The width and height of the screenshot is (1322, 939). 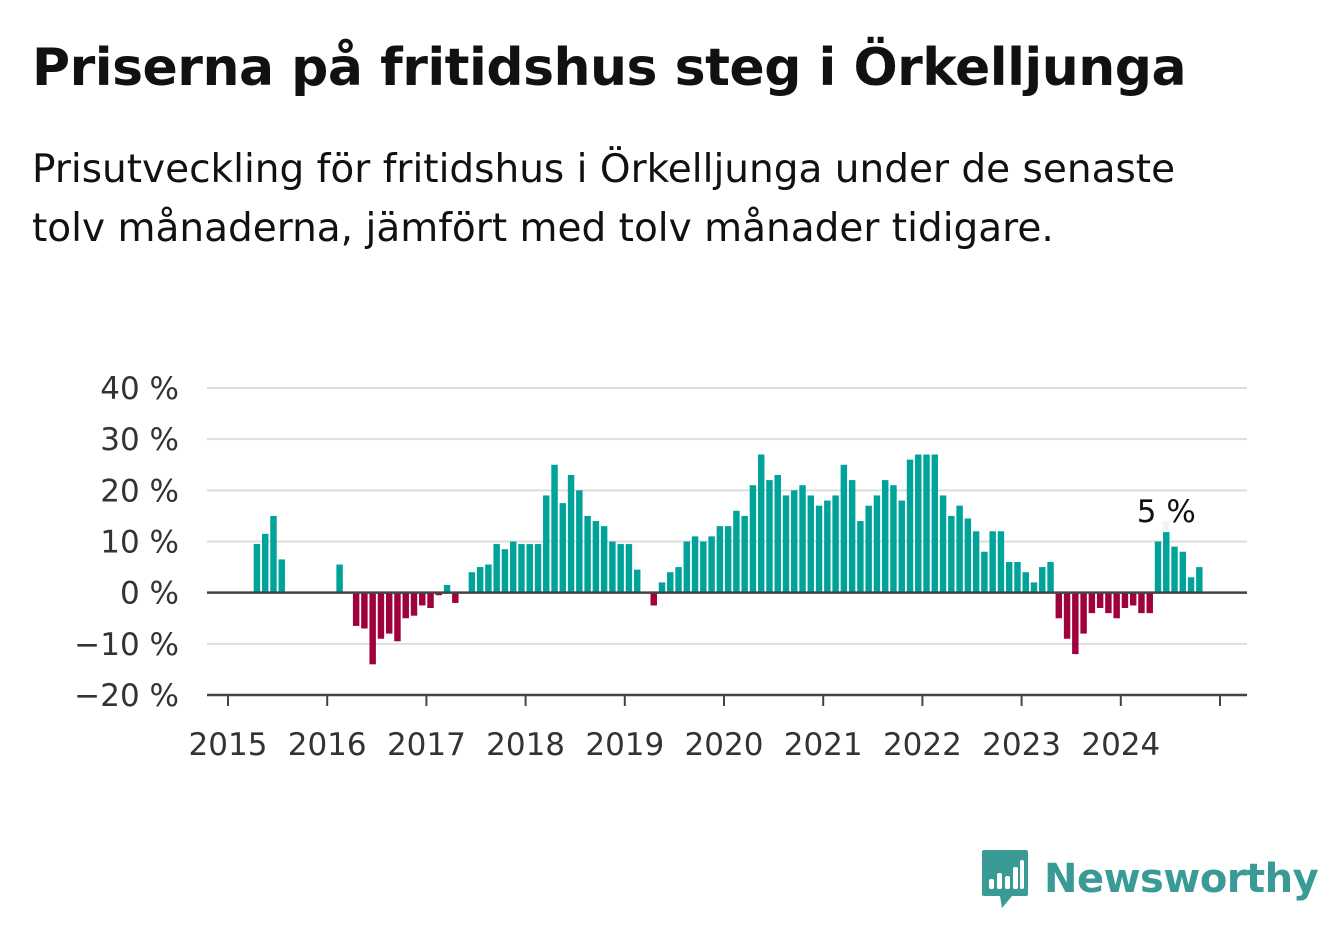 I want to click on annotation: 5 %, so click(x=1167, y=512).